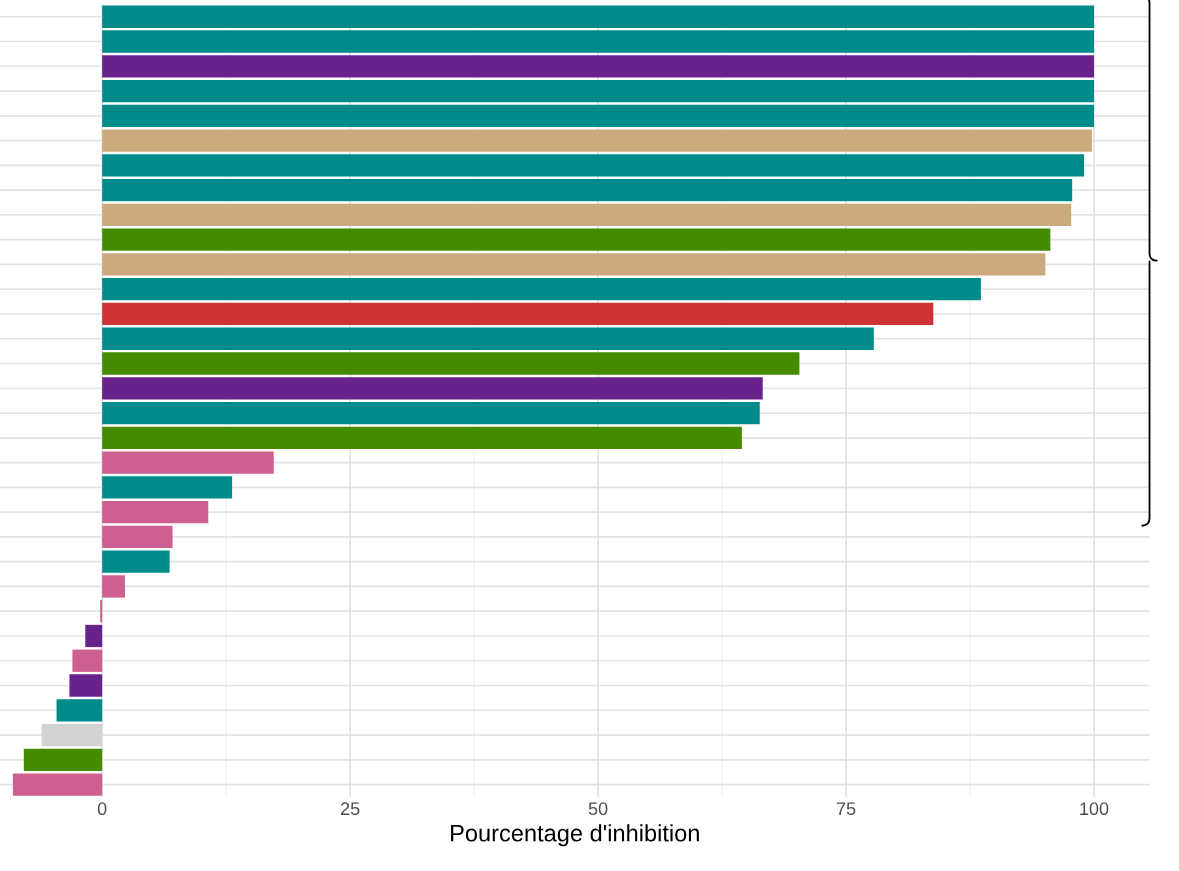 The height and width of the screenshot is (871, 1179). What do you see at coordinates (350, 809) in the screenshot?
I see `x-tick-label: 25` at bounding box center [350, 809].